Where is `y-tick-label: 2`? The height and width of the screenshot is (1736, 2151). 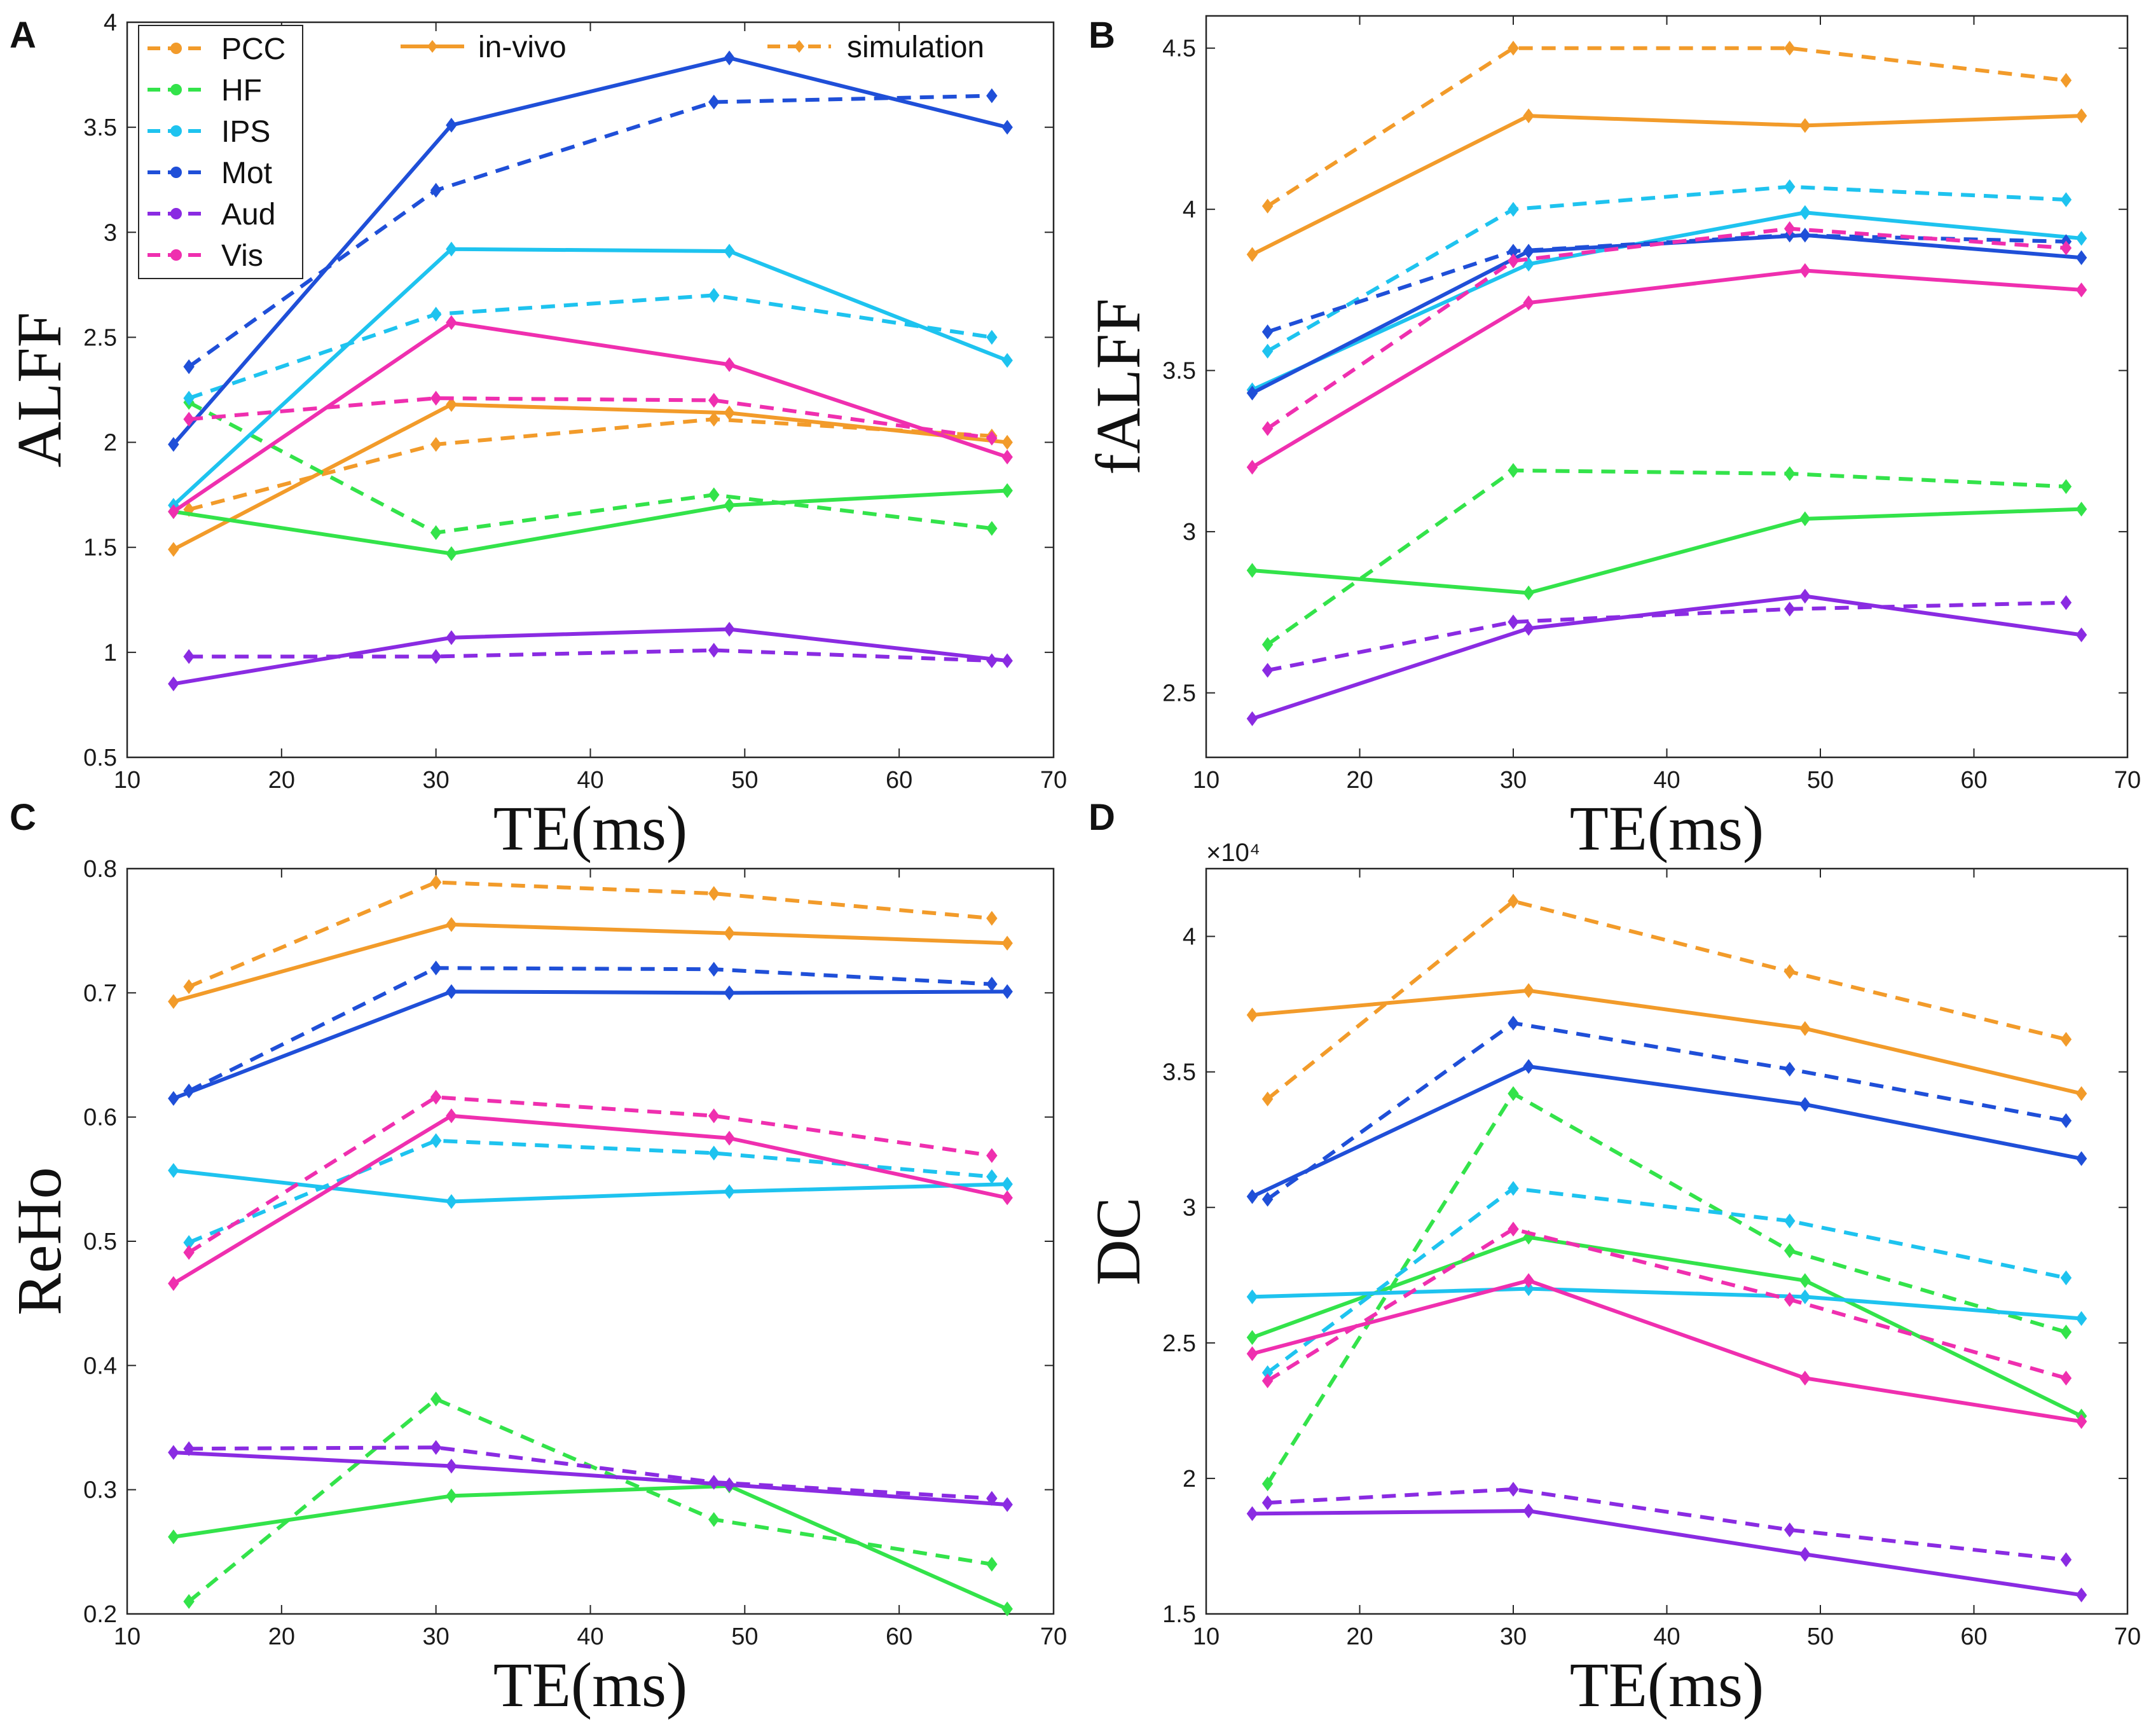 y-tick-label: 2 is located at coordinates (1189, 1479).